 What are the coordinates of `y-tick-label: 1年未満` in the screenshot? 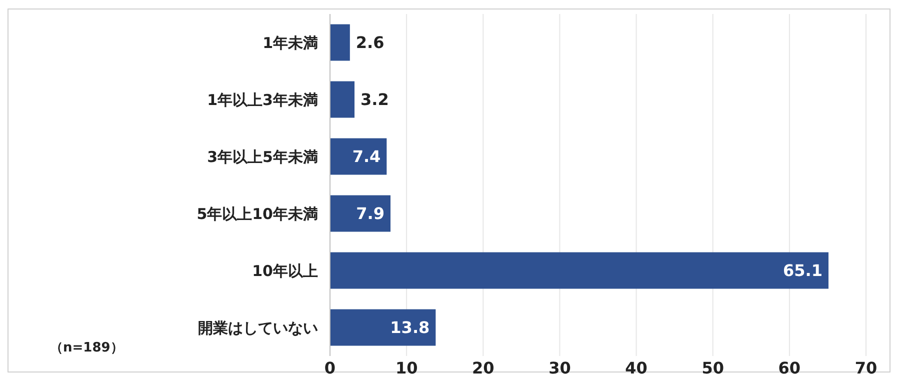 It's located at (290, 43).